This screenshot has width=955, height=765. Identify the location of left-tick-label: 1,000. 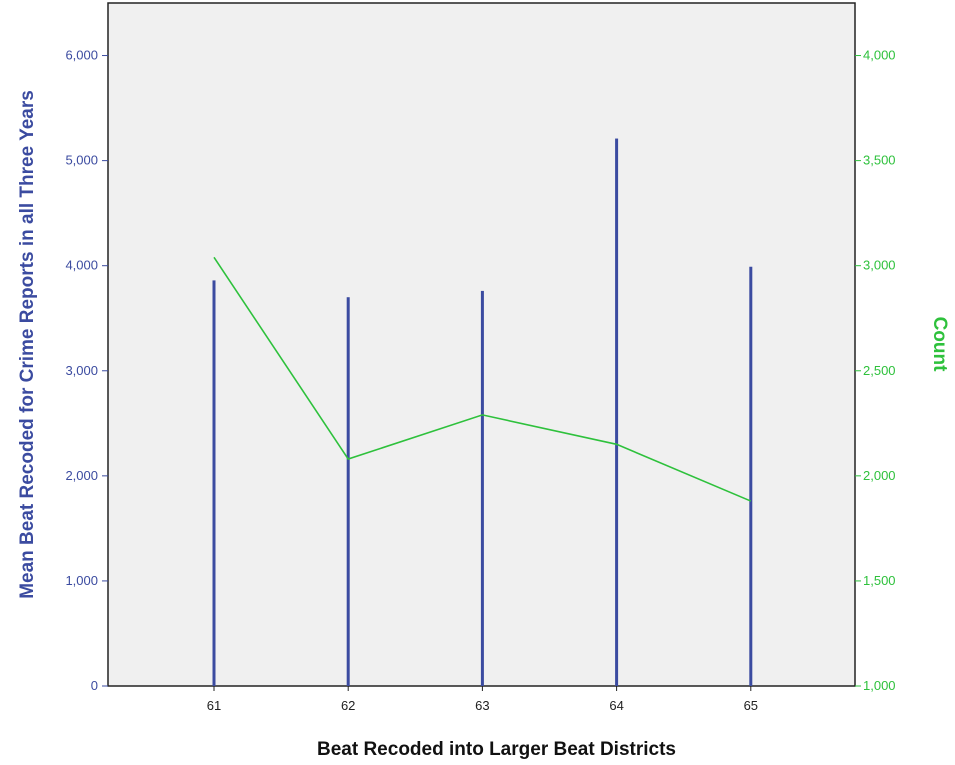
(81, 580).